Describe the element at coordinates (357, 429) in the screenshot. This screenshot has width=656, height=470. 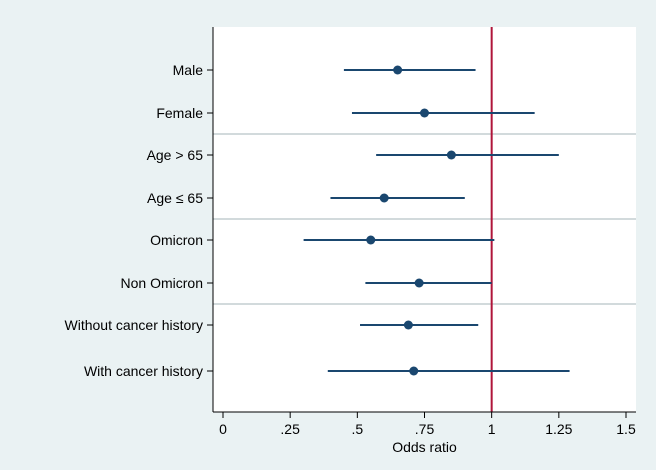
I see `x-tick-label: .5` at that location.